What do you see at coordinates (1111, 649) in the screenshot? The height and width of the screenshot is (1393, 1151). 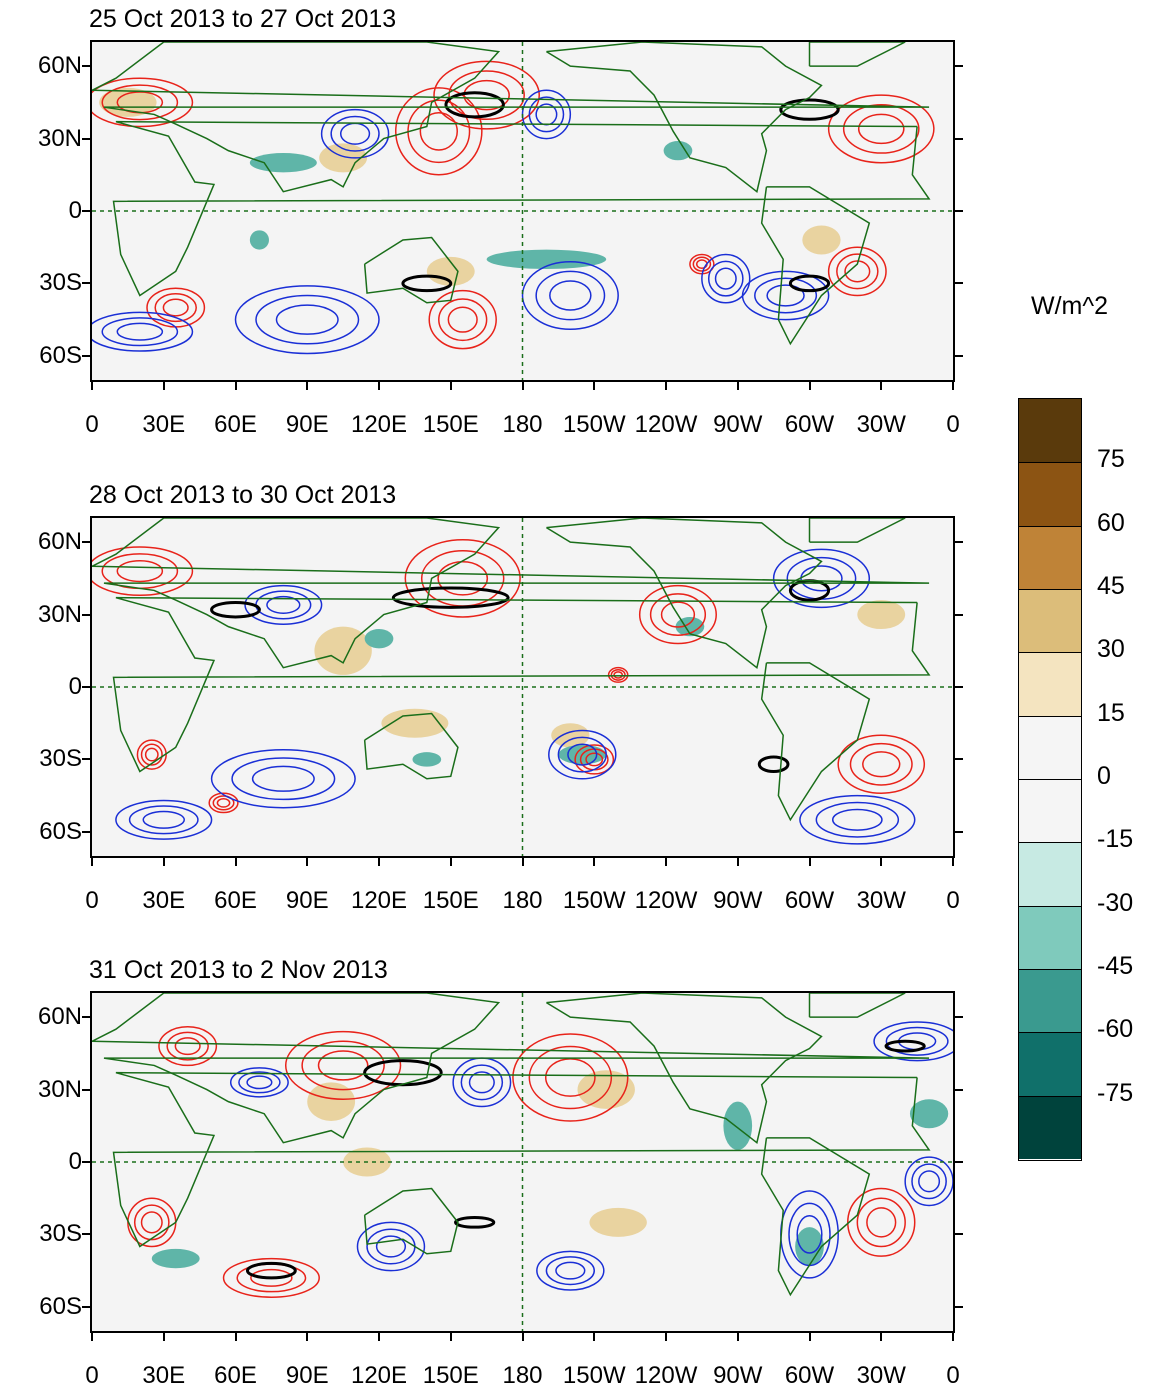 I see `colorbar-label: 30` at bounding box center [1111, 649].